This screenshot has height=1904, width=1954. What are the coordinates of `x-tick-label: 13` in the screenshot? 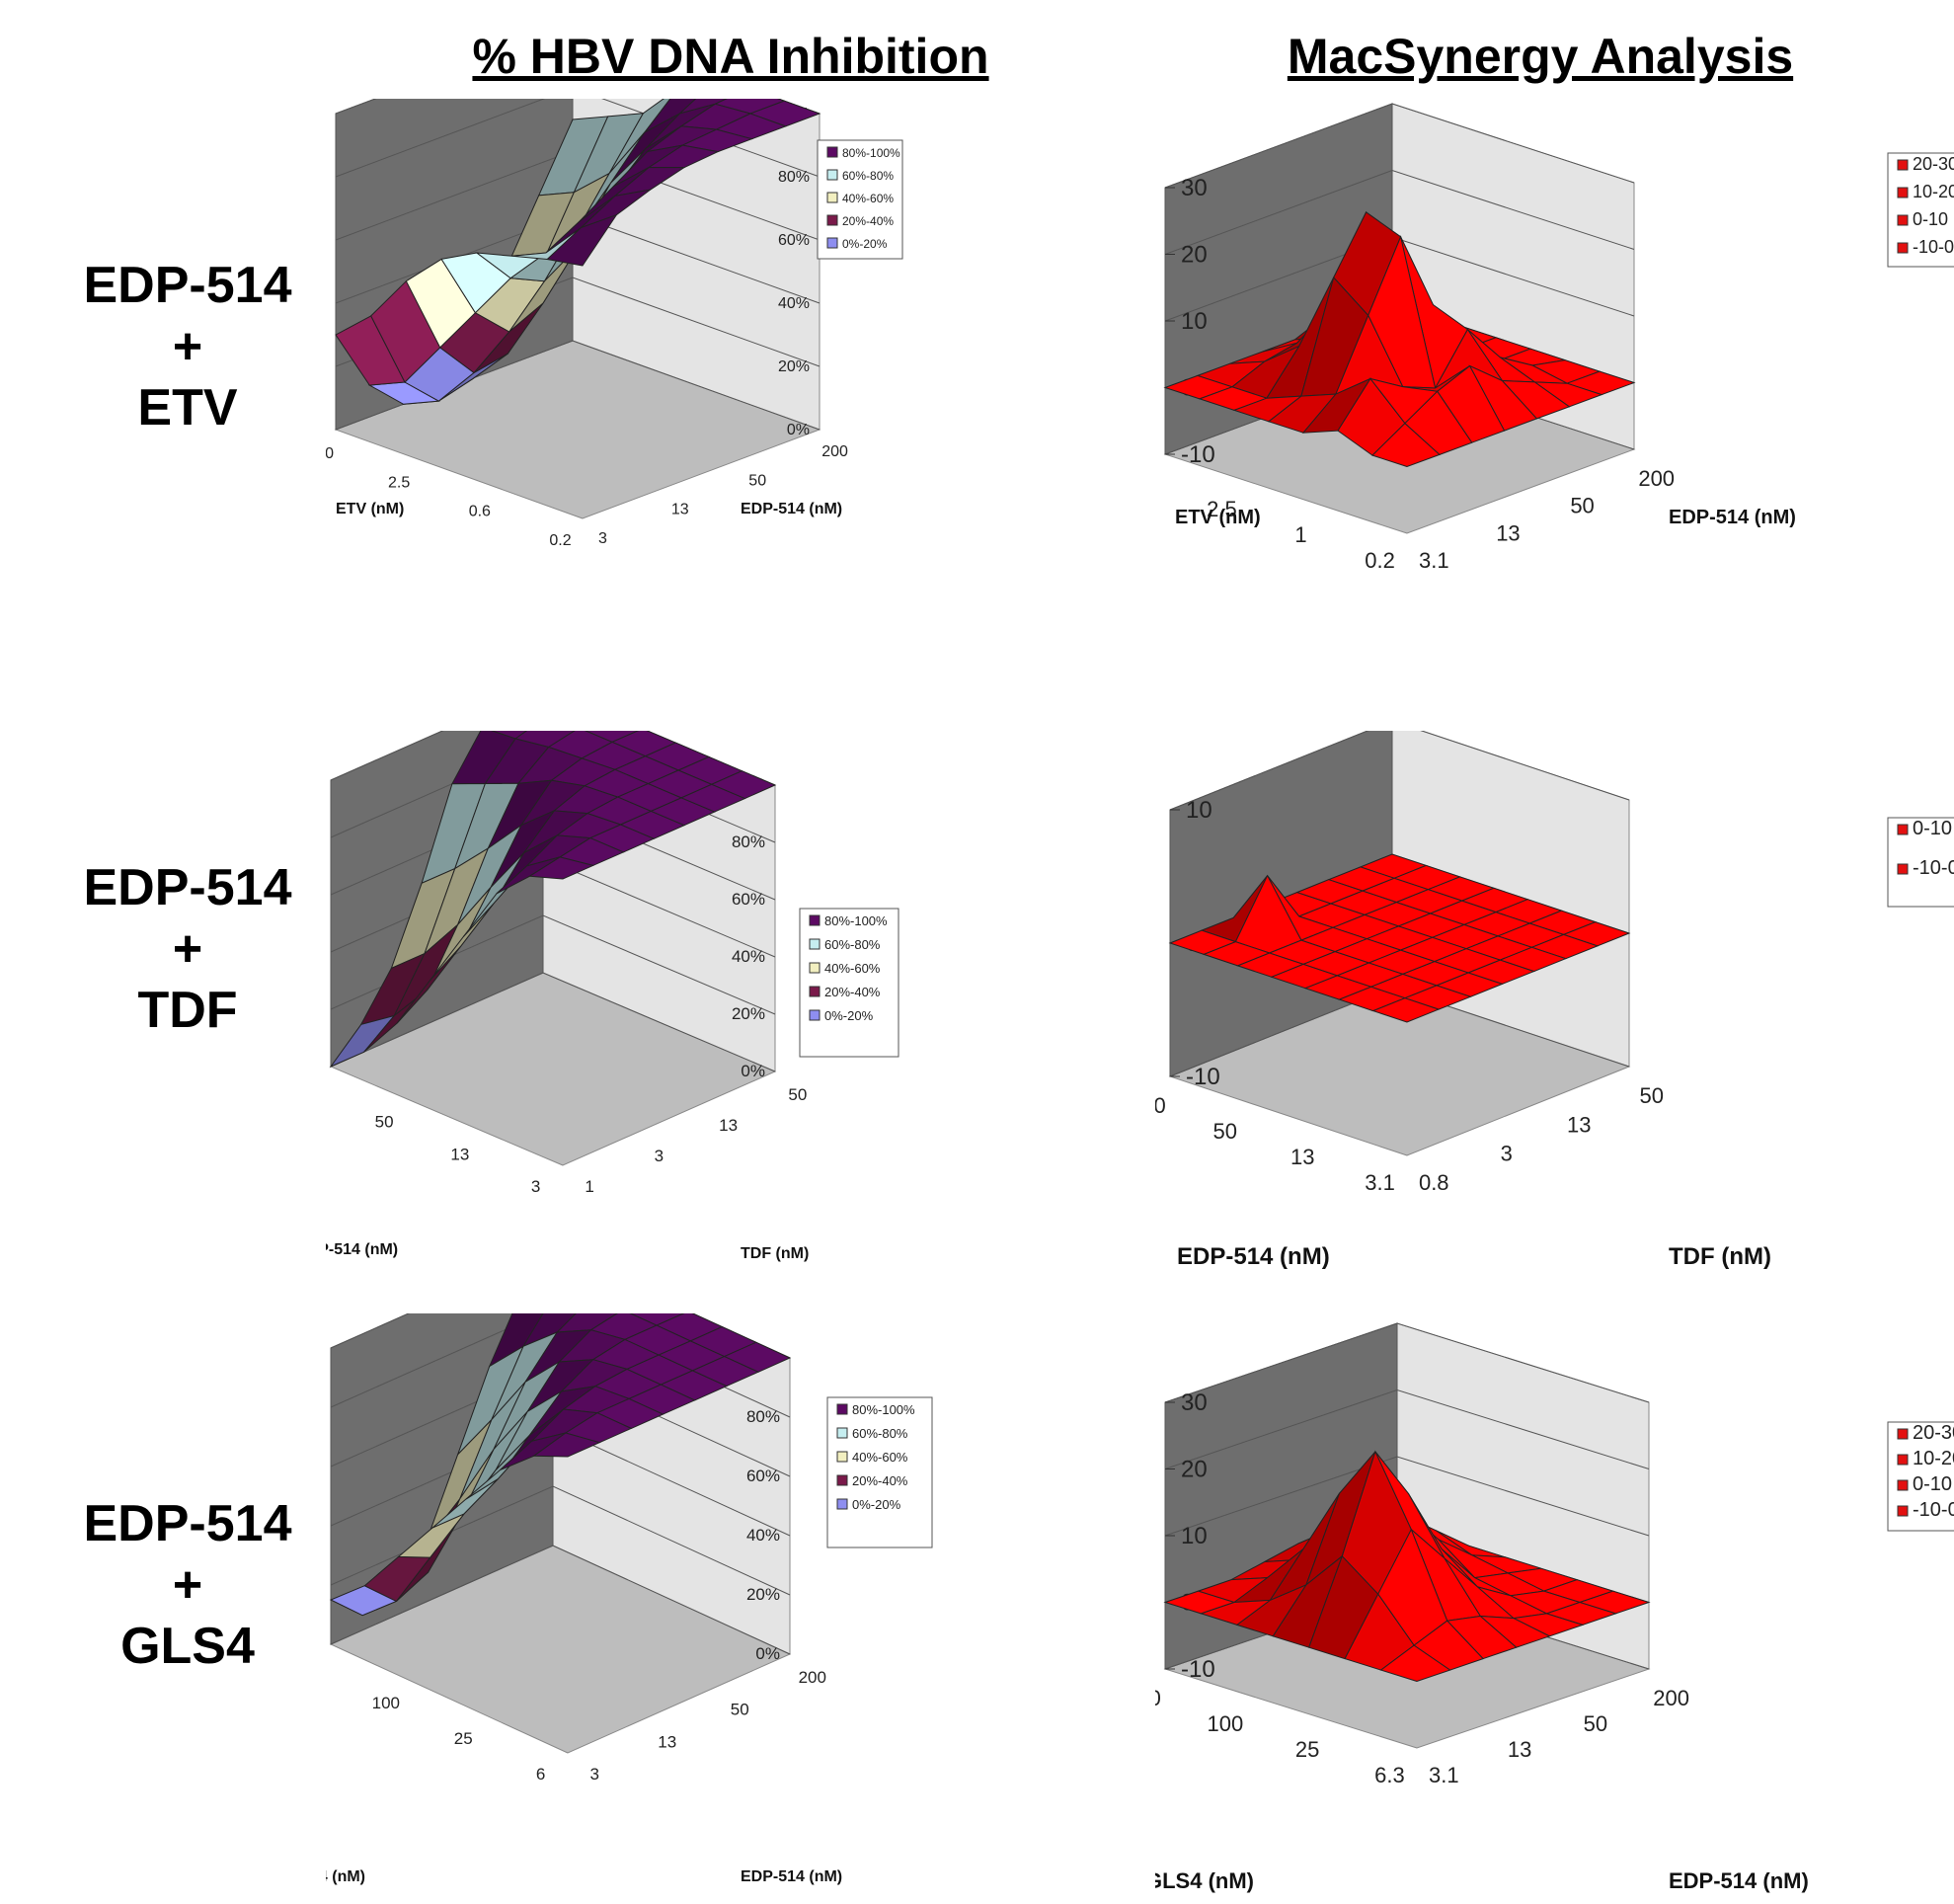 It's located at (459, 1154).